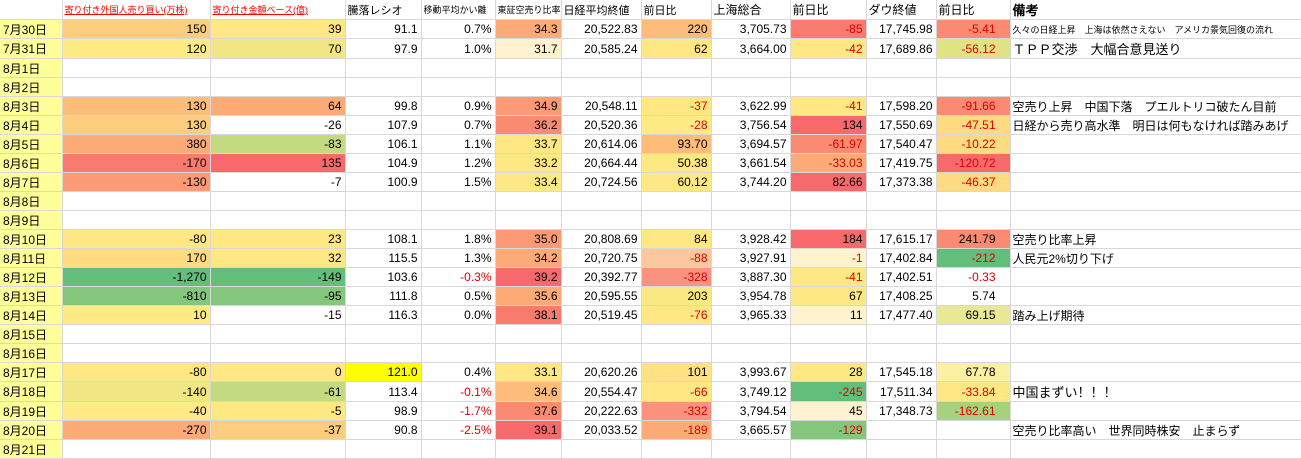 This screenshot has height=459, width=1301. I want to click on cell-nikkei_close, so click(601, 449).